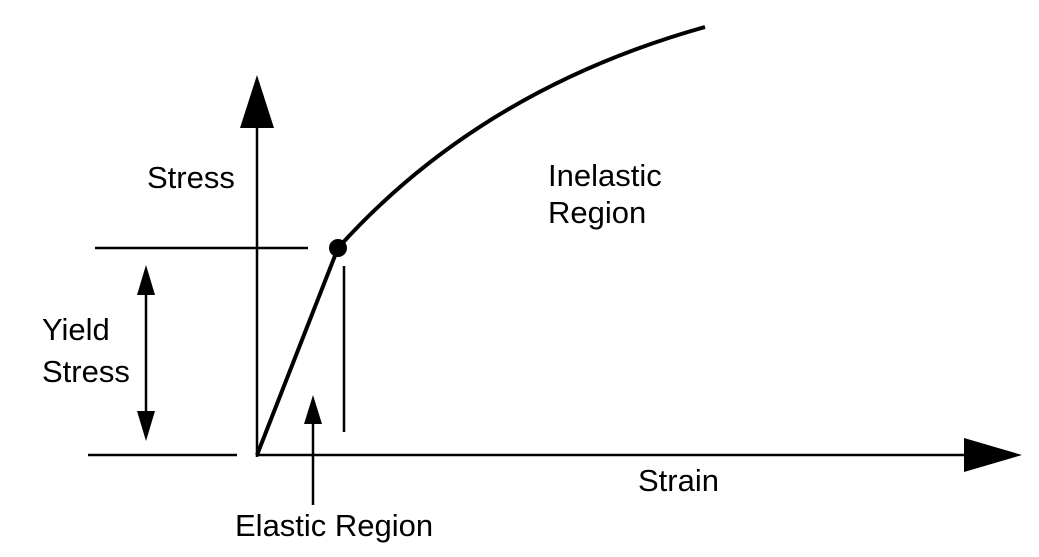 This screenshot has height=557, width=1039. What do you see at coordinates (86, 371) in the screenshot?
I see `yield-stress-label: Stress` at bounding box center [86, 371].